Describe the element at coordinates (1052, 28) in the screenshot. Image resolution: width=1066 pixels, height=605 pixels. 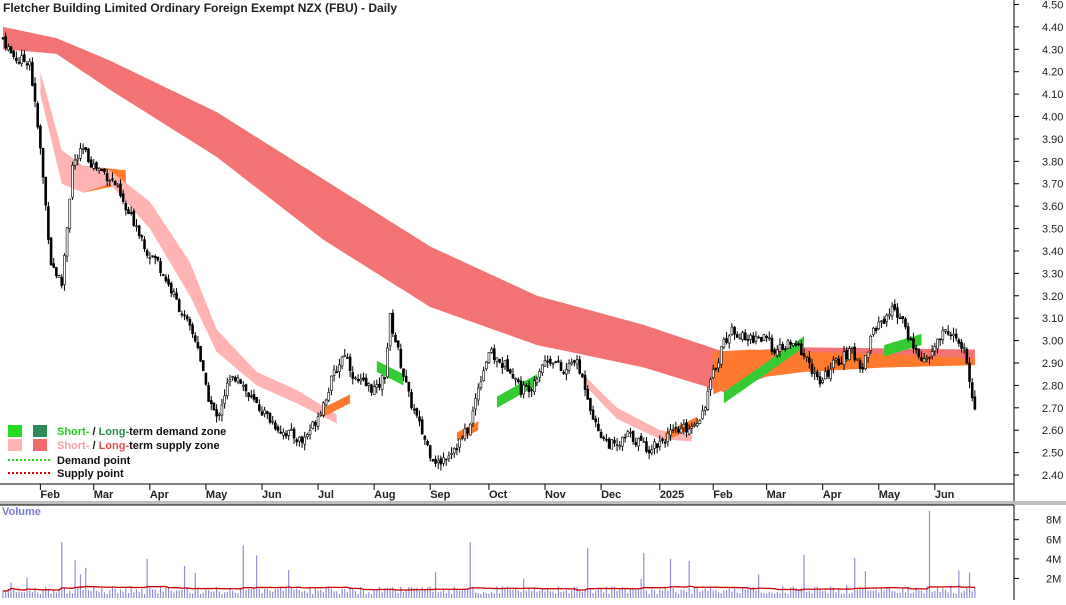
I see `price-tick-label: 4.40` at that location.